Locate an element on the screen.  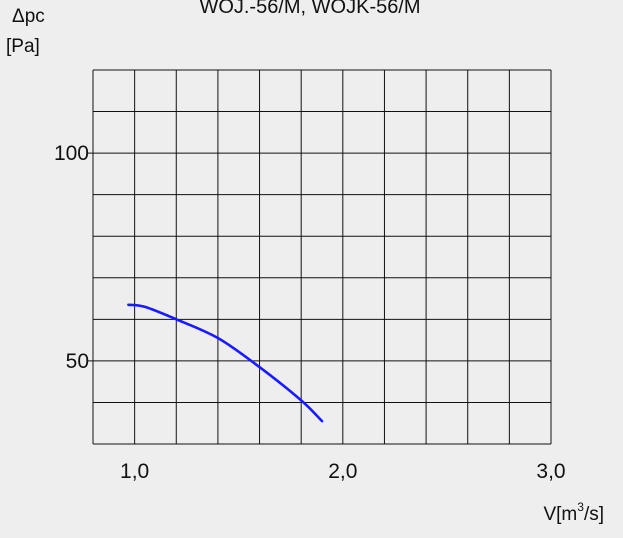
x-axis-label: V[m3/s] is located at coordinates (573, 512).